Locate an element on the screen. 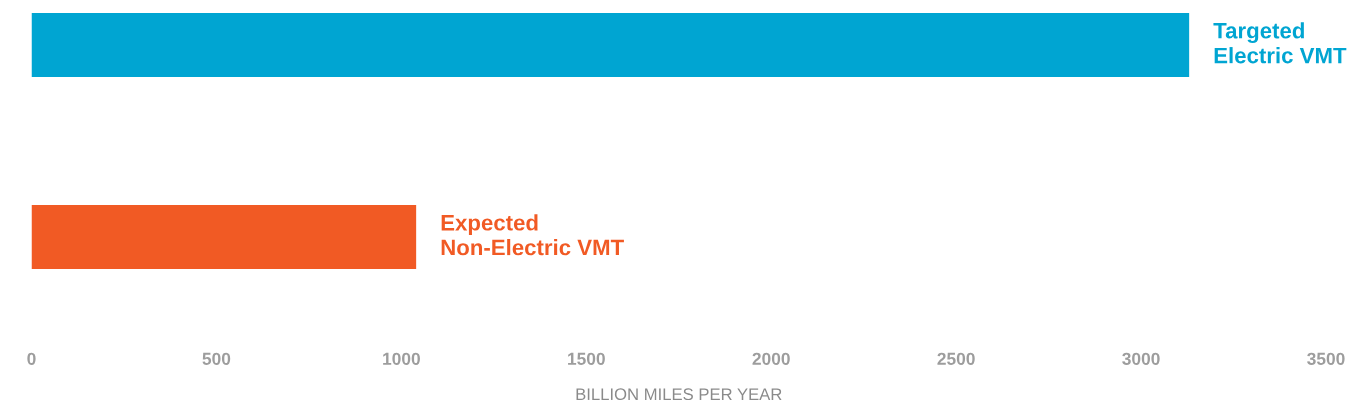 The width and height of the screenshot is (1360, 401). x-tick-label: 1000 is located at coordinates (401, 358).